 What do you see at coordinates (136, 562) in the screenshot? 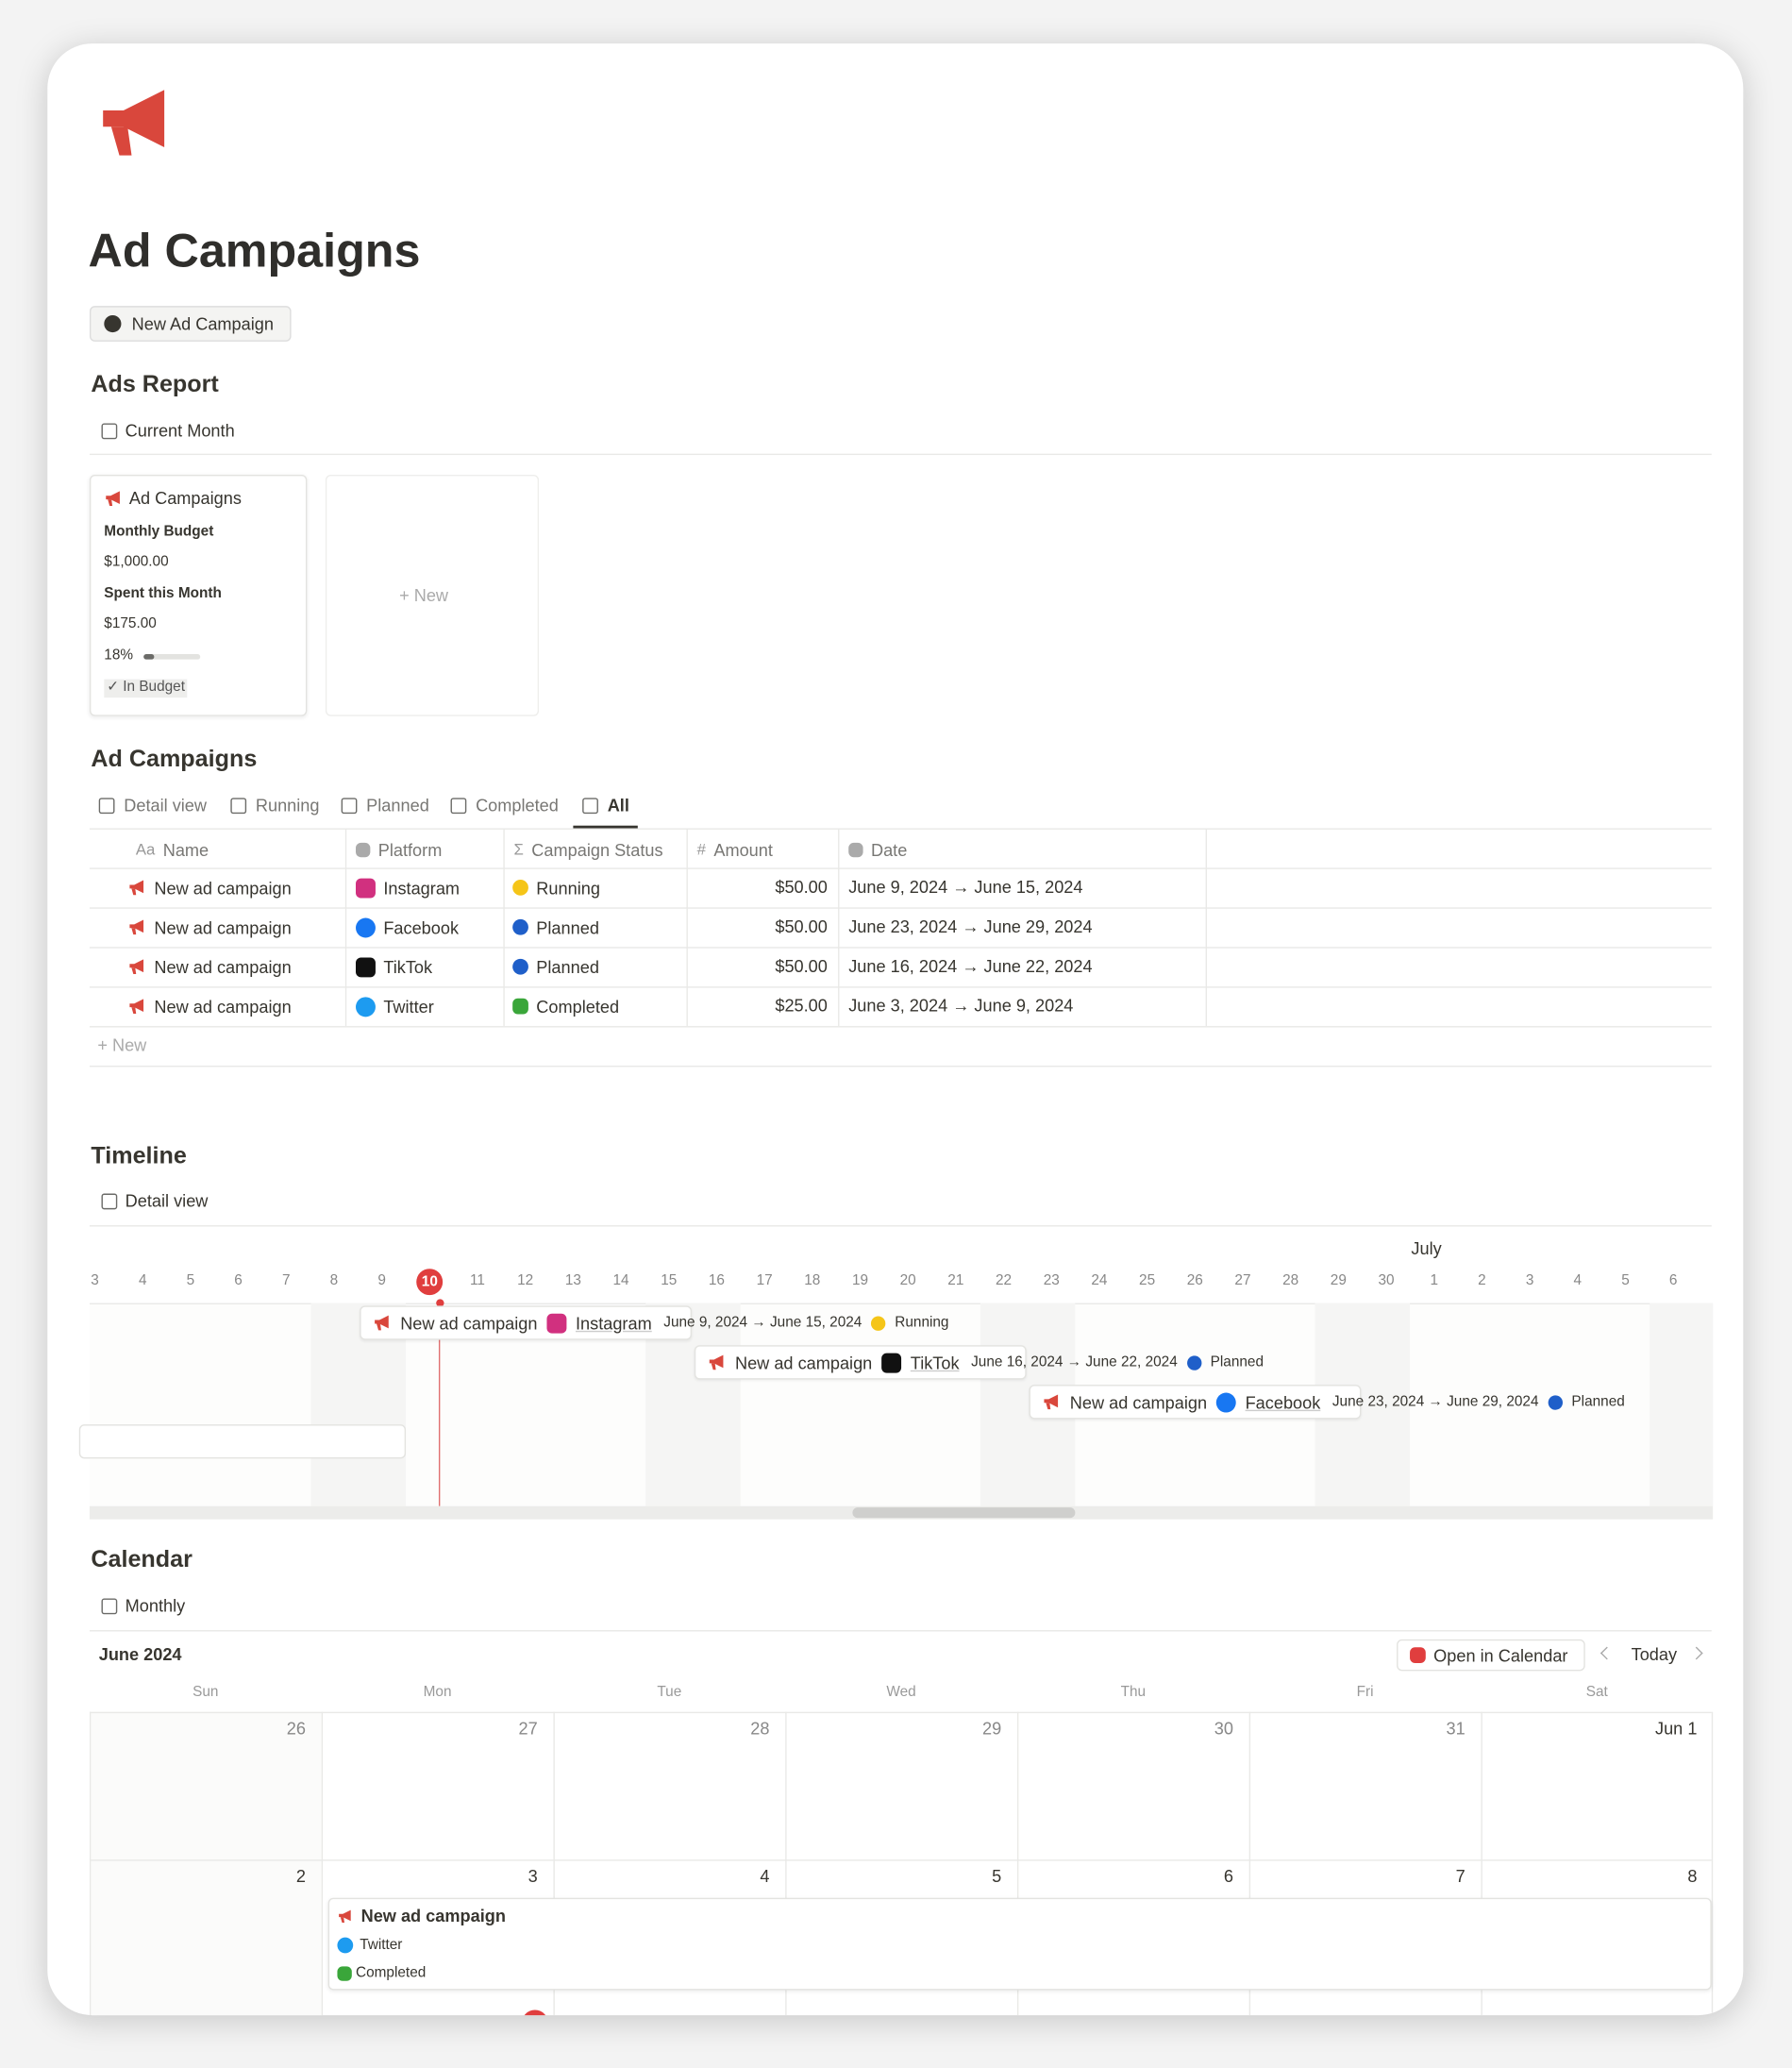
I see `field-value: $1,000.00` at bounding box center [136, 562].